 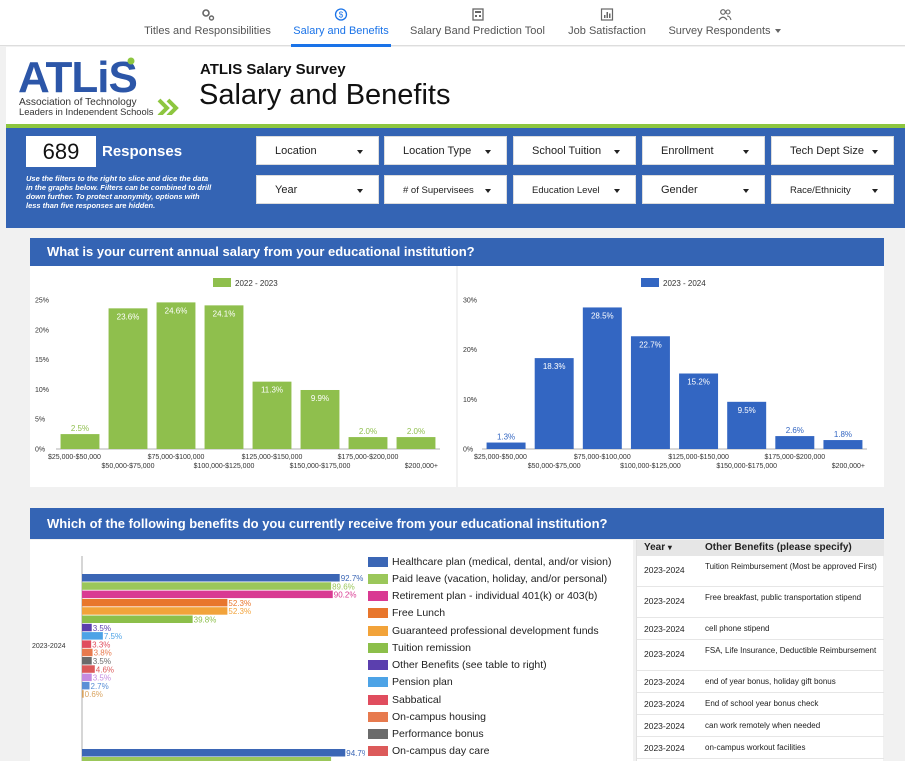 What do you see at coordinates (499, 735) in the screenshot?
I see `legend-item: Performance bonus` at bounding box center [499, 735].